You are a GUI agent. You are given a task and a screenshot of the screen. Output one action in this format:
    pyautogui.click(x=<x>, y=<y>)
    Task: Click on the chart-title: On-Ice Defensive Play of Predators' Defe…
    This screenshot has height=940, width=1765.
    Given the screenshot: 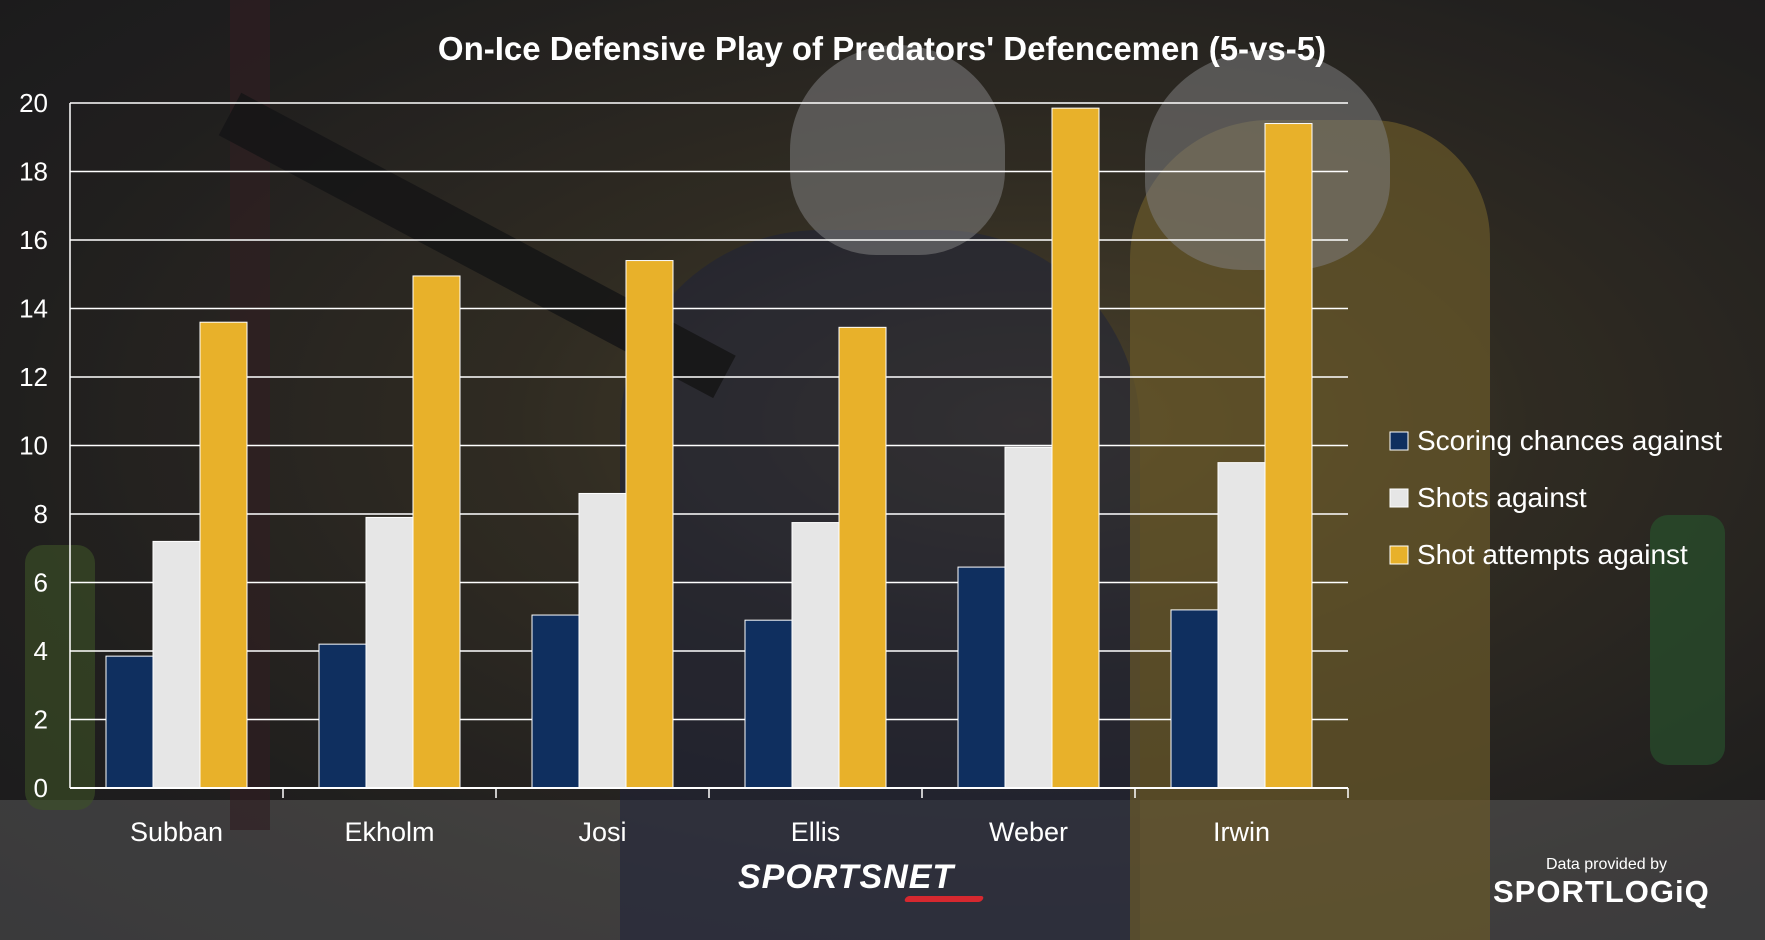 What is the action you would take?
    pyautogui.click(x=882, y=48)
    